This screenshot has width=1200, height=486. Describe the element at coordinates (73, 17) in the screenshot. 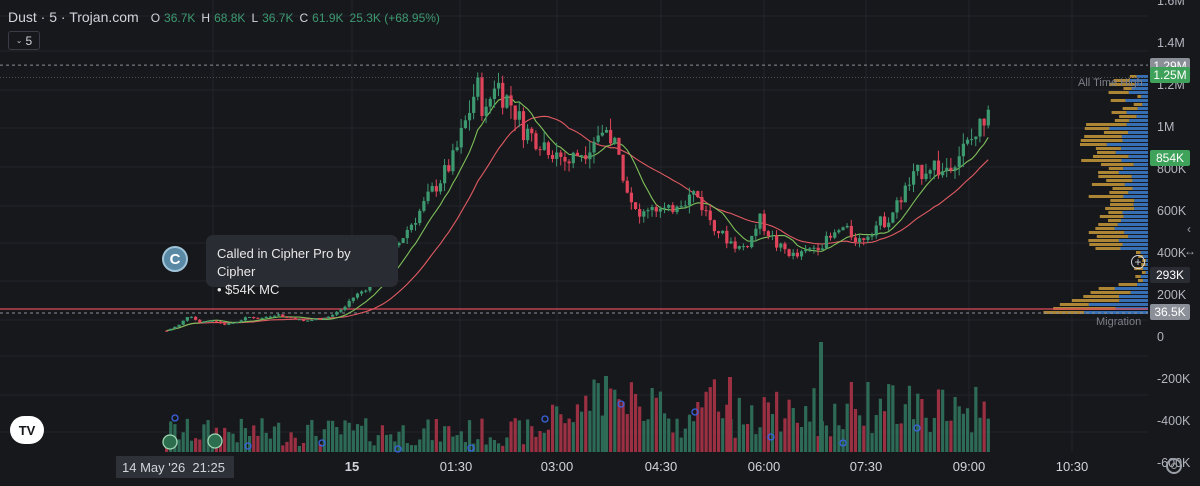

I see `symbol-title: Dust · 5 · Trojan.com` at that location.